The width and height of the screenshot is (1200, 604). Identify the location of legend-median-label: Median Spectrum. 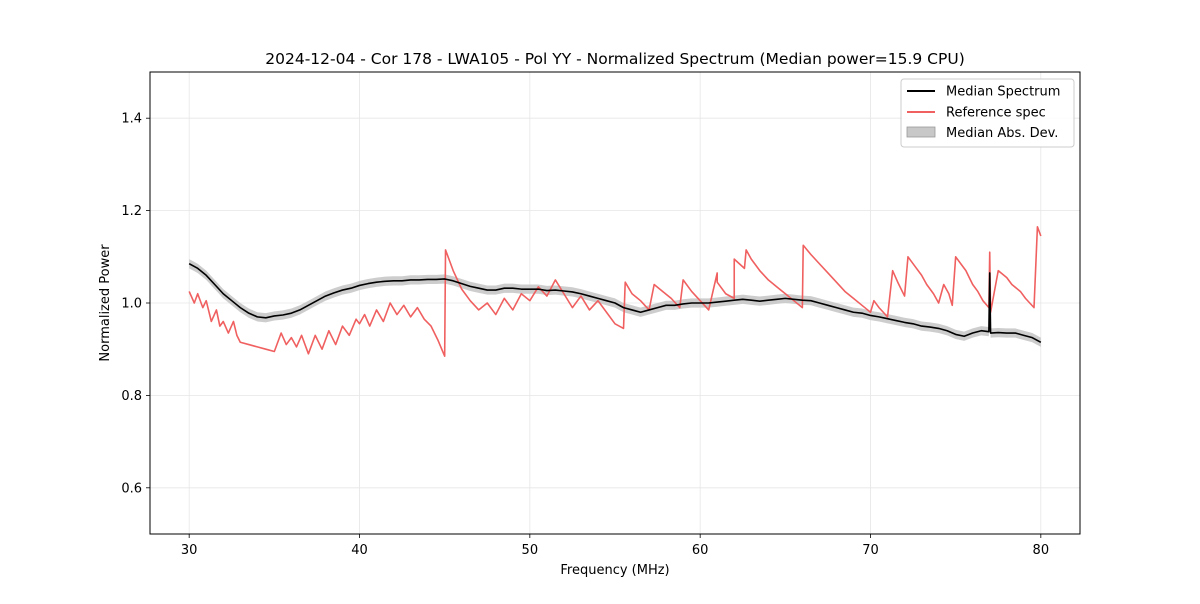
(1003, 92).